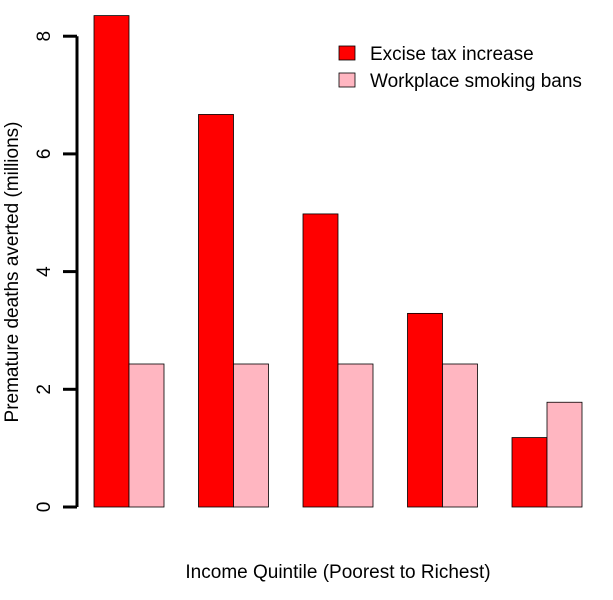 The image size is (613, 600). What do you see at coordinates (355, 435) in the screenshot?
I see `bar-workplace-q3` at bounding box center [355, 435].